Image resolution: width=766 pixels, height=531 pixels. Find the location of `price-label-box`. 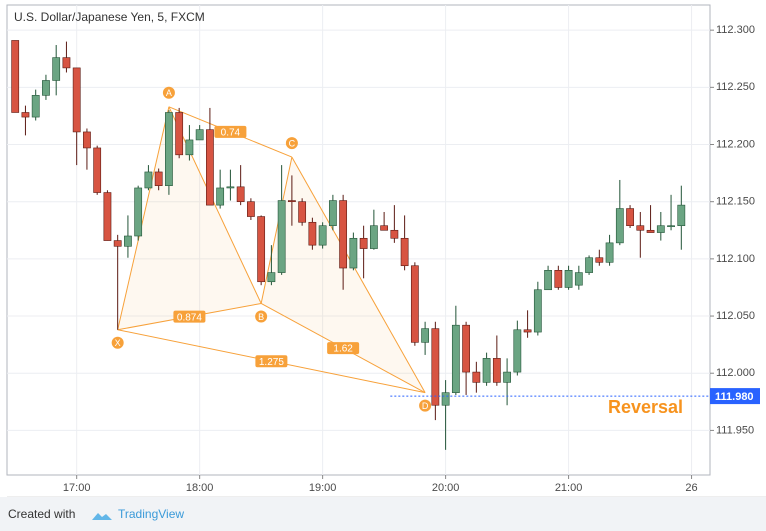

price-label-box is located at coordinates (735, 396).